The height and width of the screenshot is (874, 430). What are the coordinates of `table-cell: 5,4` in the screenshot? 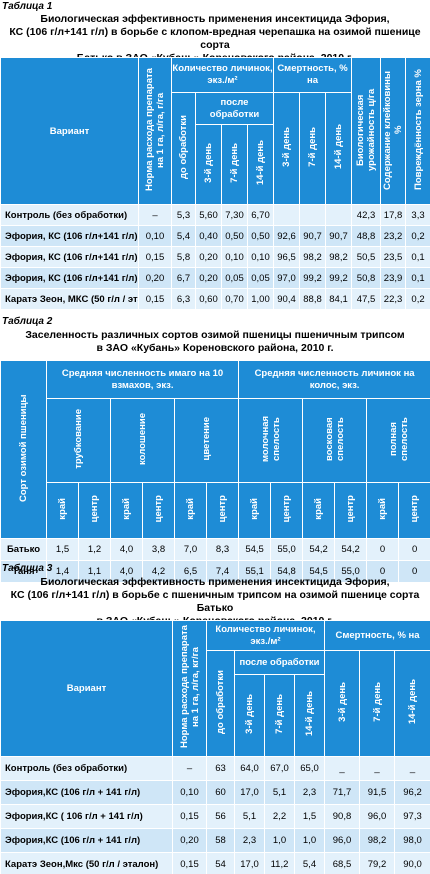 It's located at (309, 863).